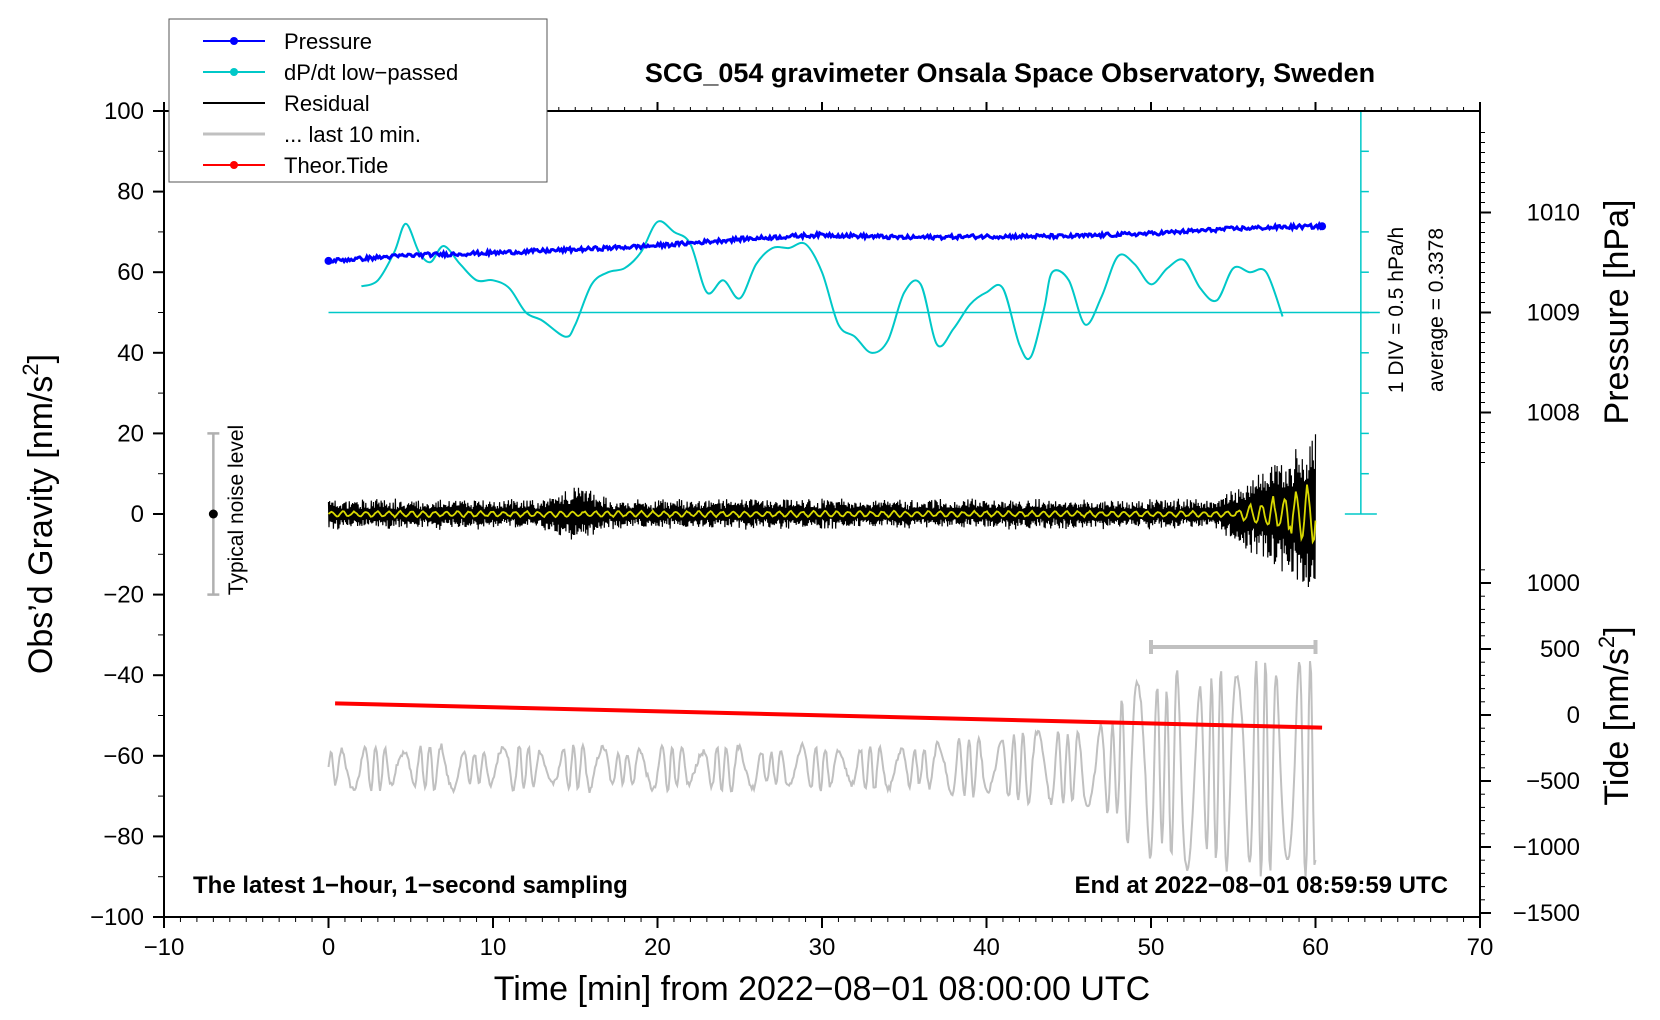 Image resolution: width=1660 pixels, height=1020 pixels. What do you see at coordinates (236, 510) in the screenshot?
I see `noise-label: Typical noise level` at bounding box center [236, 510].